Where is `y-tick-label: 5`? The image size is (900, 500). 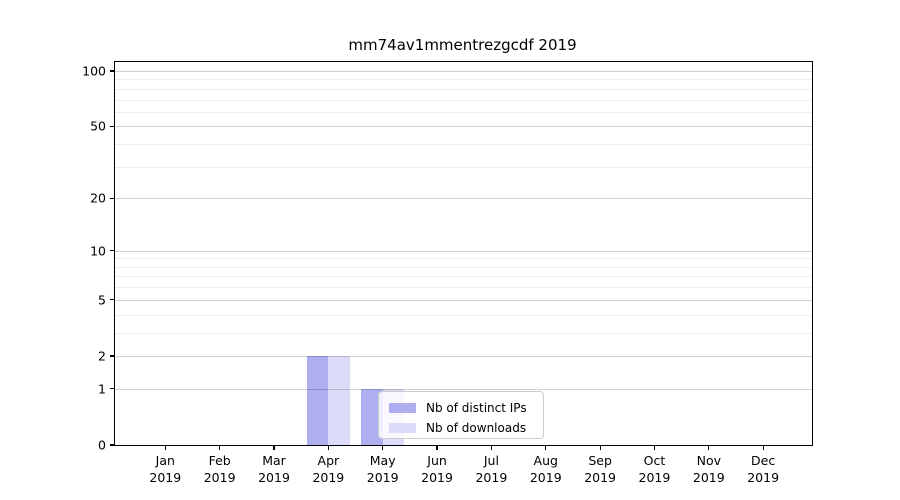
y-tick-label: 5 is located at coordinates (102, 300).